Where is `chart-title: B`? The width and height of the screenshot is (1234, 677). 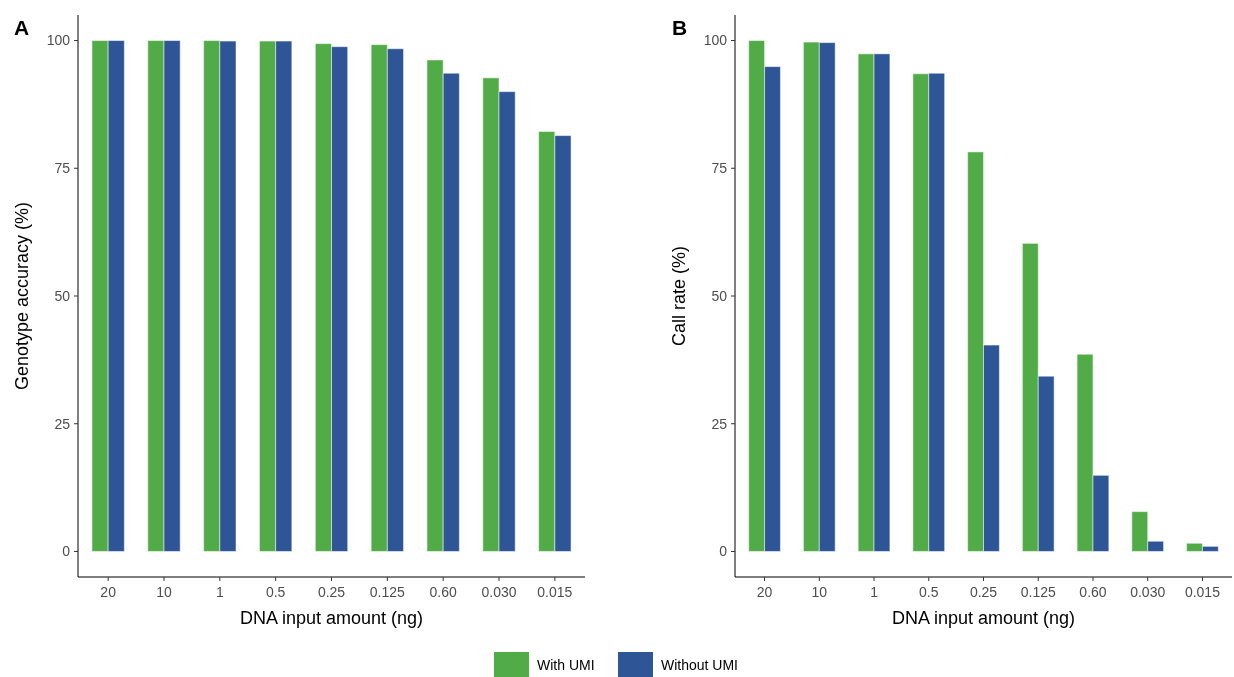
chart-title: B is located at coordinates (680, 27).